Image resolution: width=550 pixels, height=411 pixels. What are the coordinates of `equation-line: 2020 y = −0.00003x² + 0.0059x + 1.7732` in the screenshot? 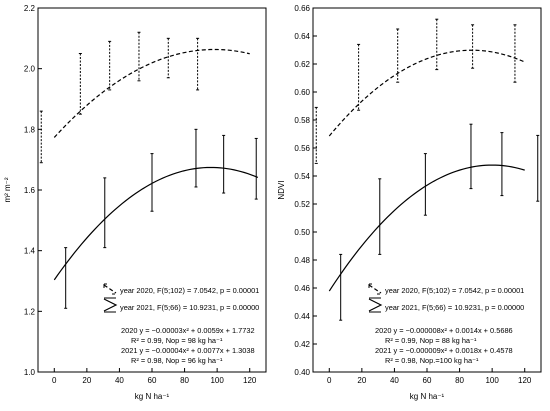 It's located at (188, 330).